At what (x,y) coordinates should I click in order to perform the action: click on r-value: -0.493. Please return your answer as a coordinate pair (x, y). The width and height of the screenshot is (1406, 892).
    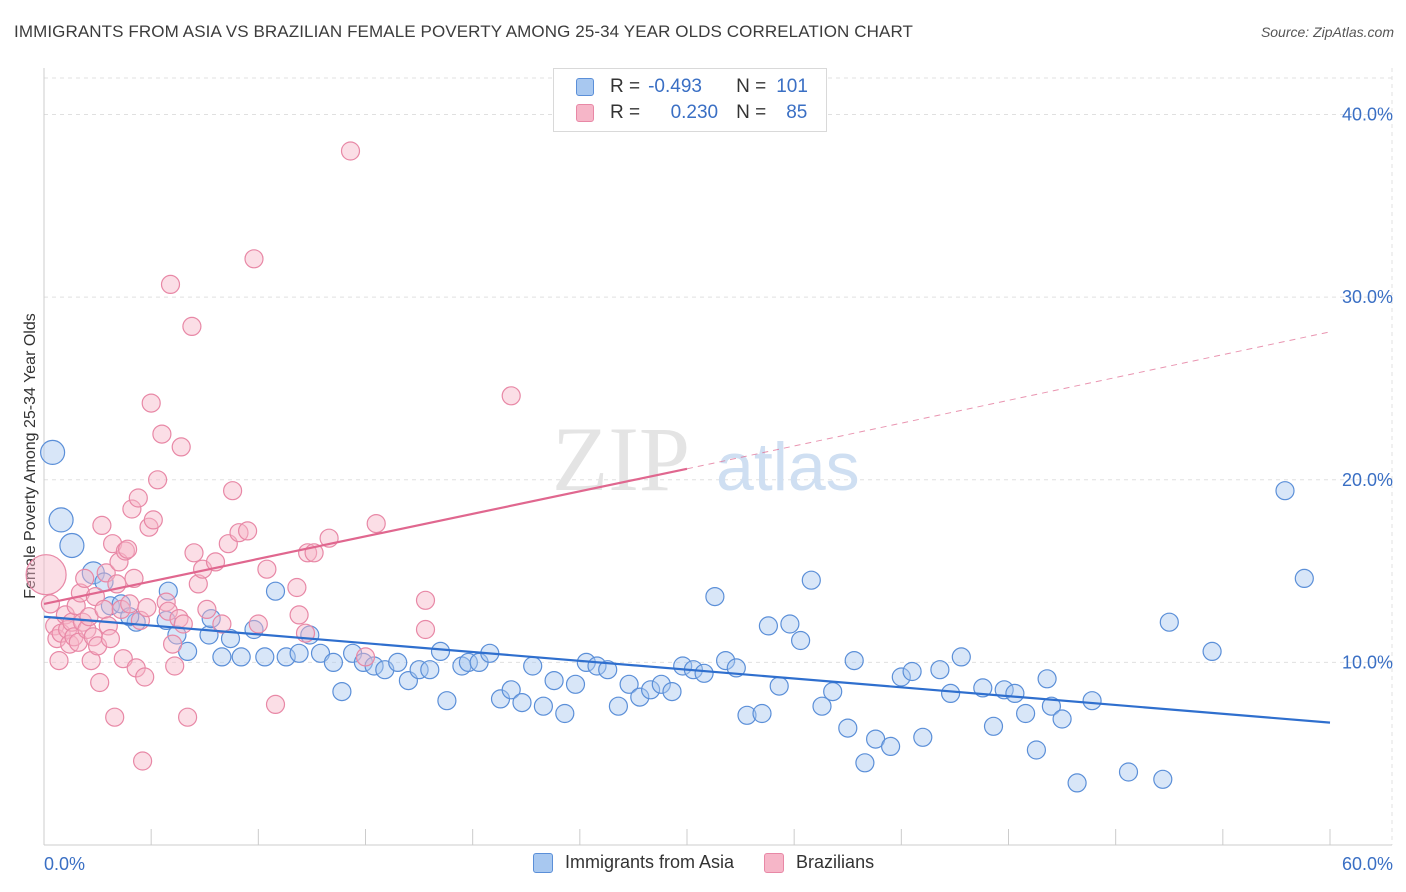
    Looking at the image, I should click on (675, 86).